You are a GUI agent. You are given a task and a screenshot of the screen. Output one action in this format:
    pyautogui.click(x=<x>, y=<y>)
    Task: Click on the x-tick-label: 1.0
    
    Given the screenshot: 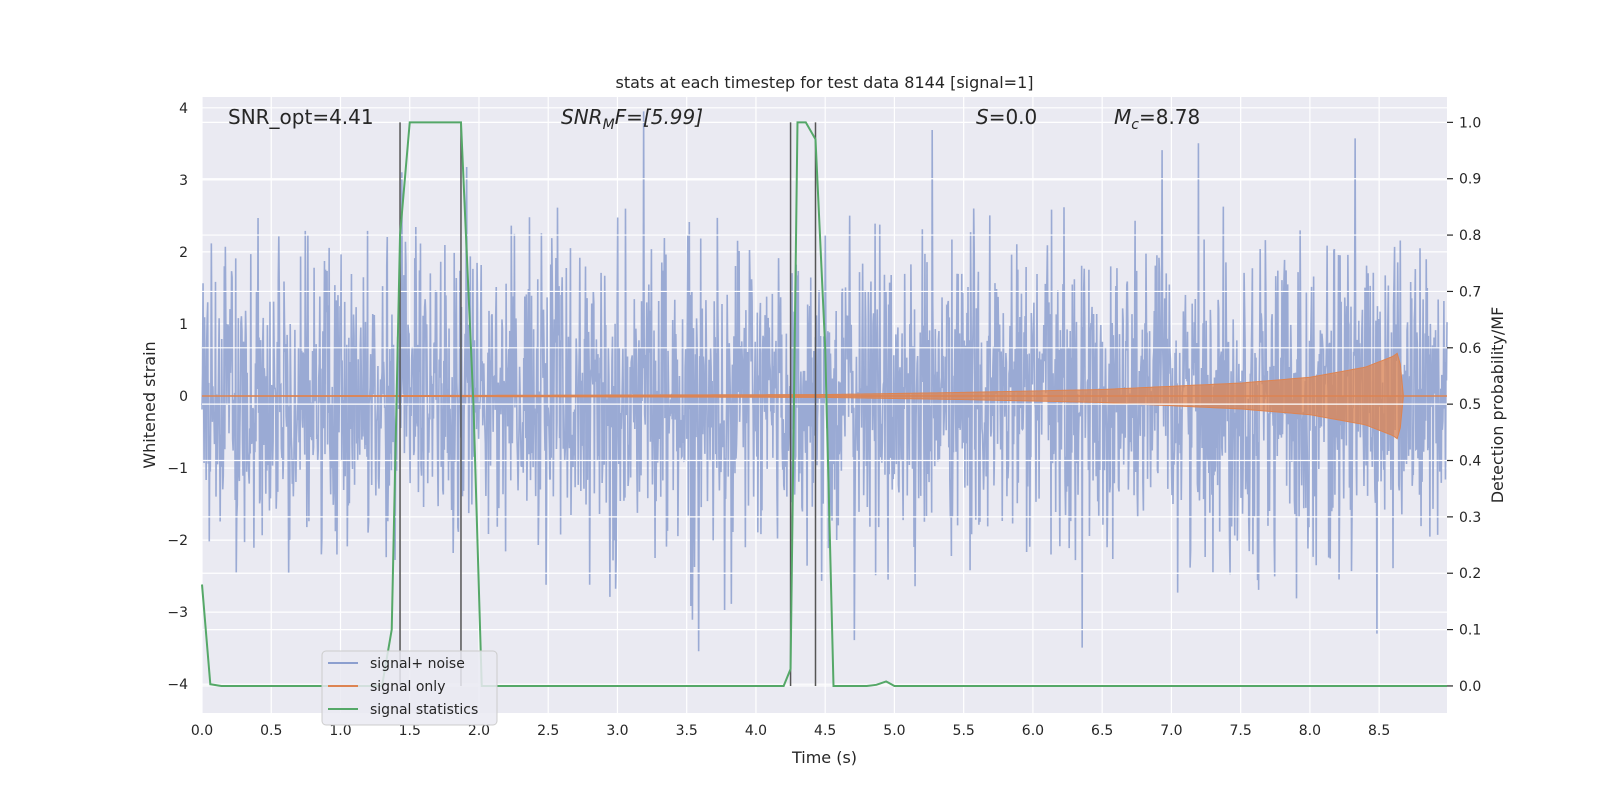 What is the action you would take?
    pyautogui.click(x=340, y=731)
    